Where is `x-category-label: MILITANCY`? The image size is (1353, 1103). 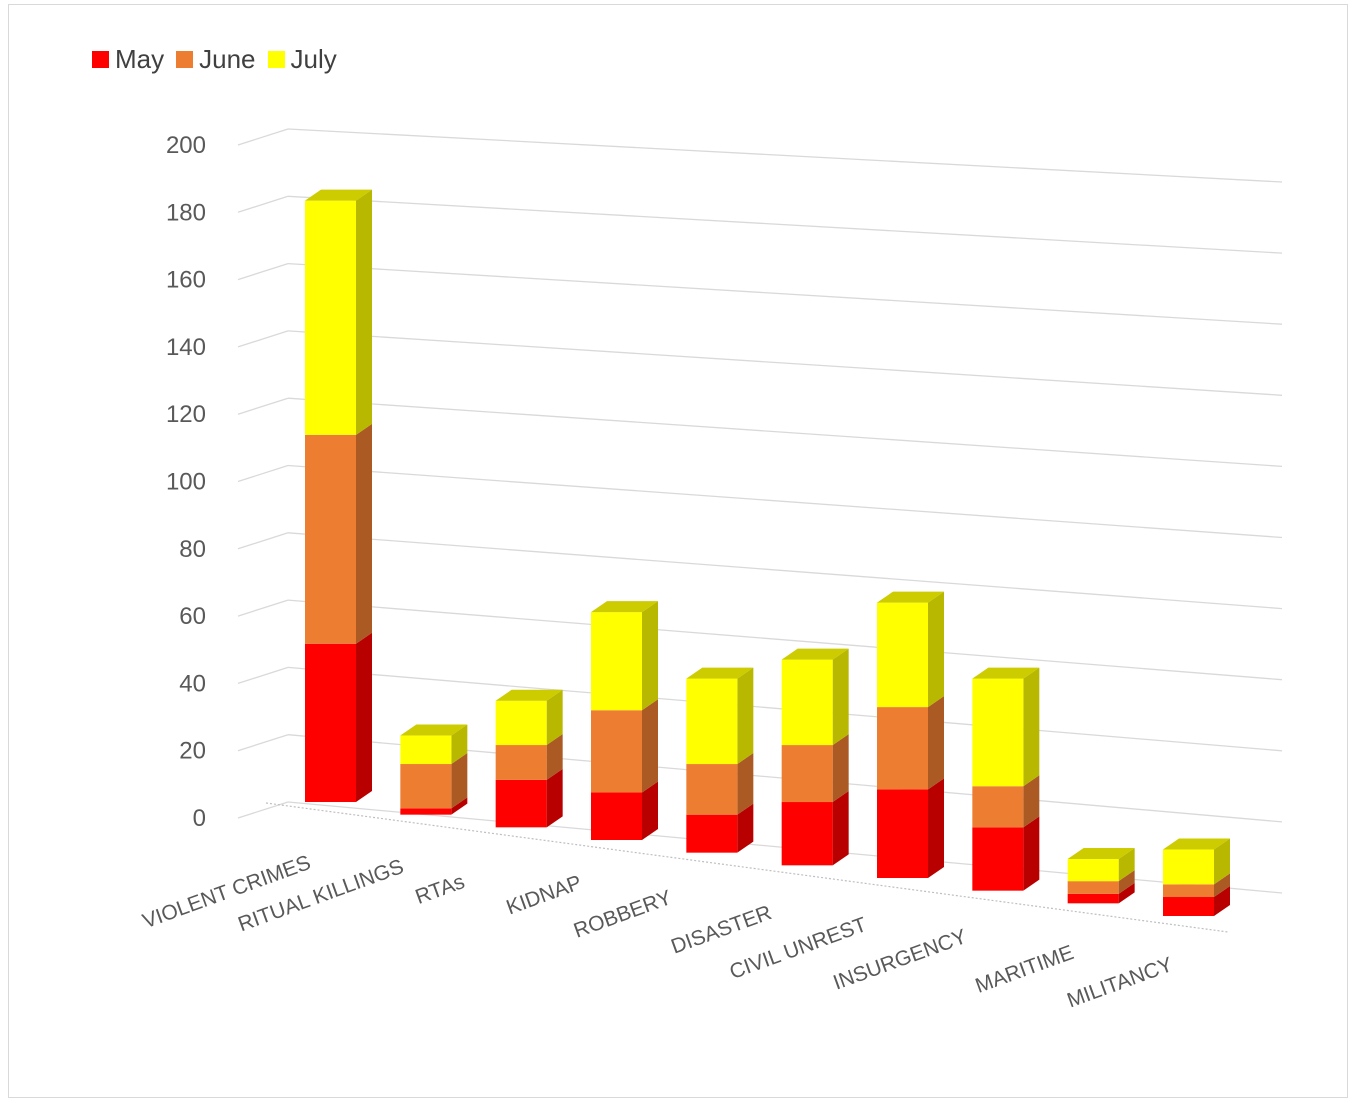
x-category-label: MILITANCY is located at coordinates (1120, 982).